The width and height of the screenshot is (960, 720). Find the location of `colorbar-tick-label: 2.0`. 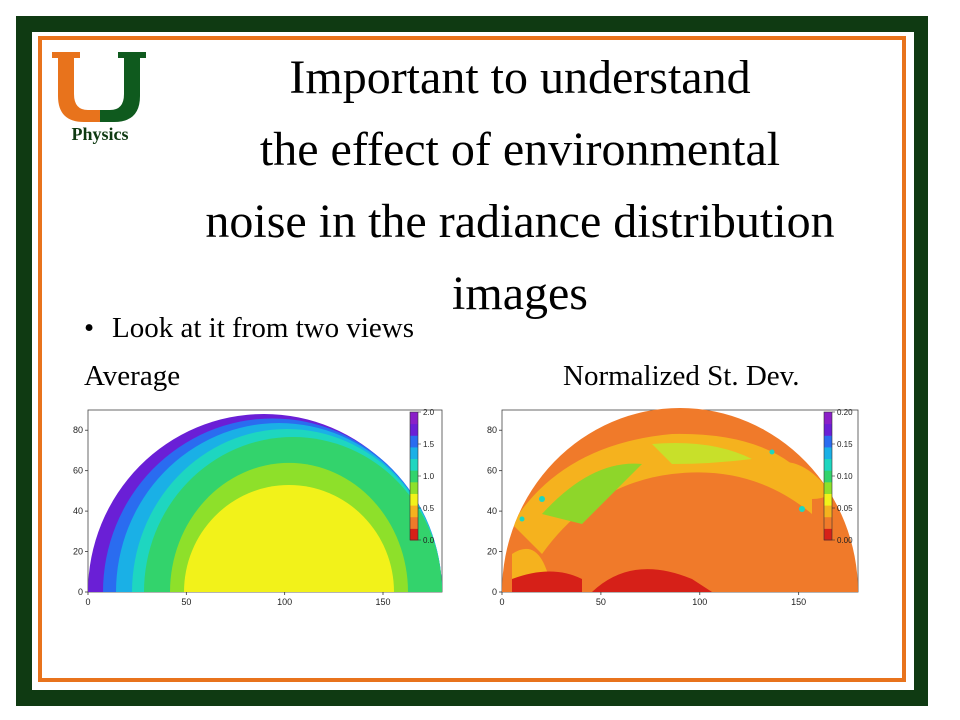

colorbar-tick-label: 2.0 is located at coordinates (429, 412).